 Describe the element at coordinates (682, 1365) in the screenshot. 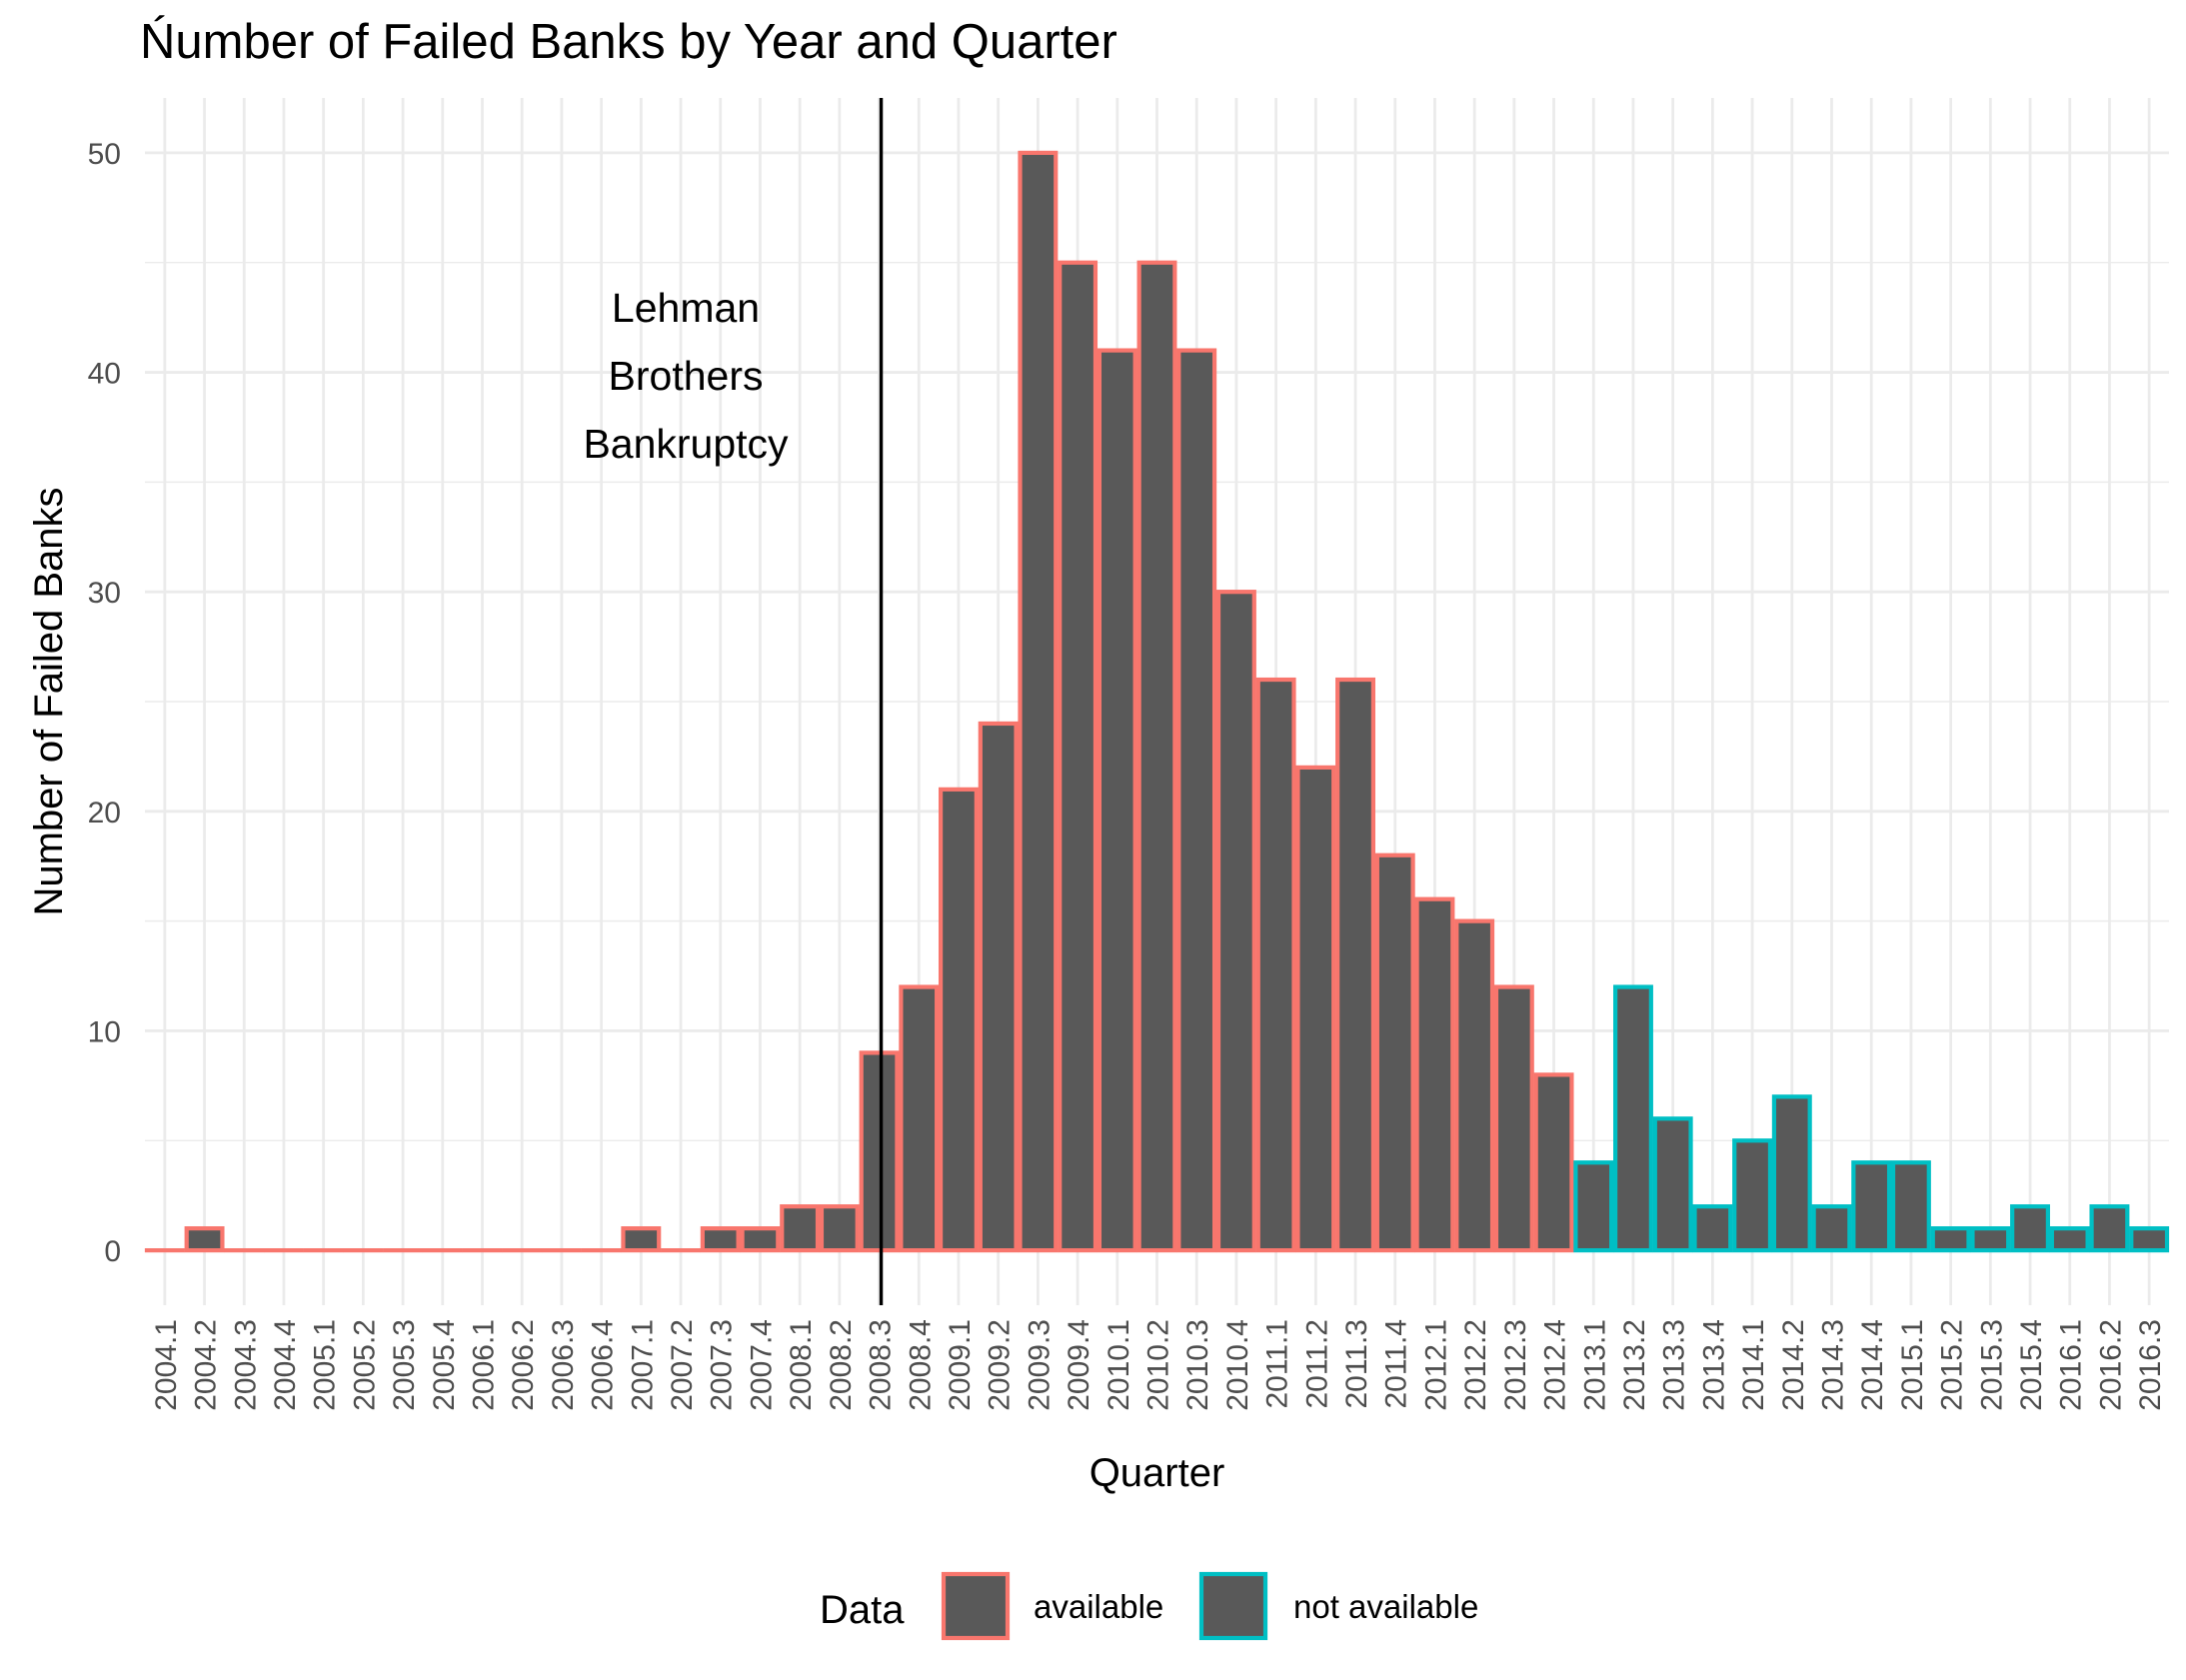

I see `x-tick-label: 2007.2` at that location.